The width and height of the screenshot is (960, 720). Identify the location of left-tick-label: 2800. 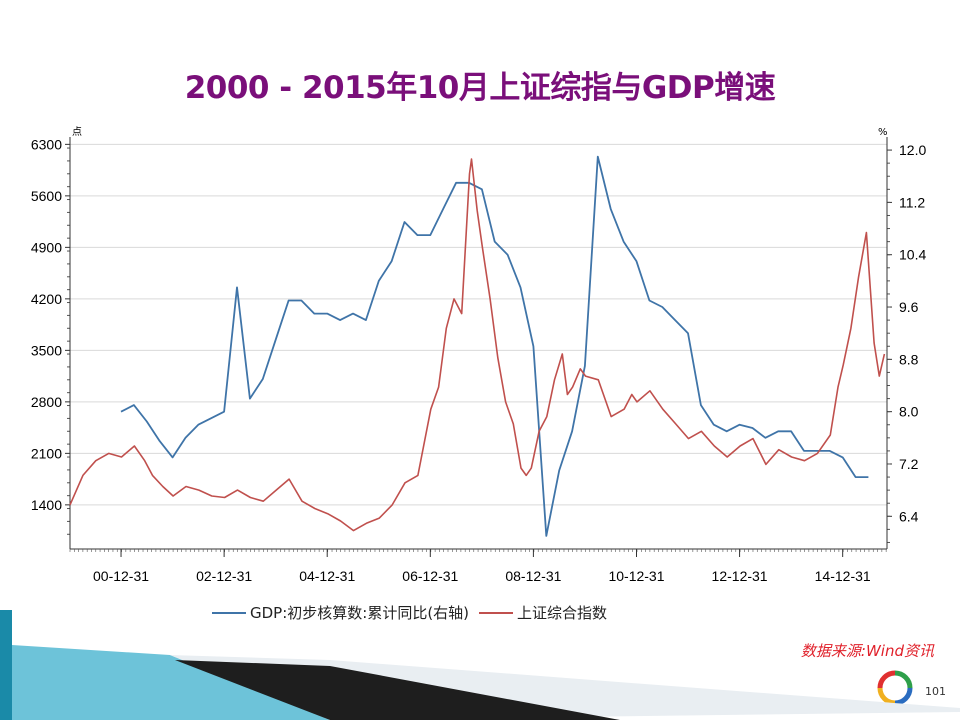
(46, 402).